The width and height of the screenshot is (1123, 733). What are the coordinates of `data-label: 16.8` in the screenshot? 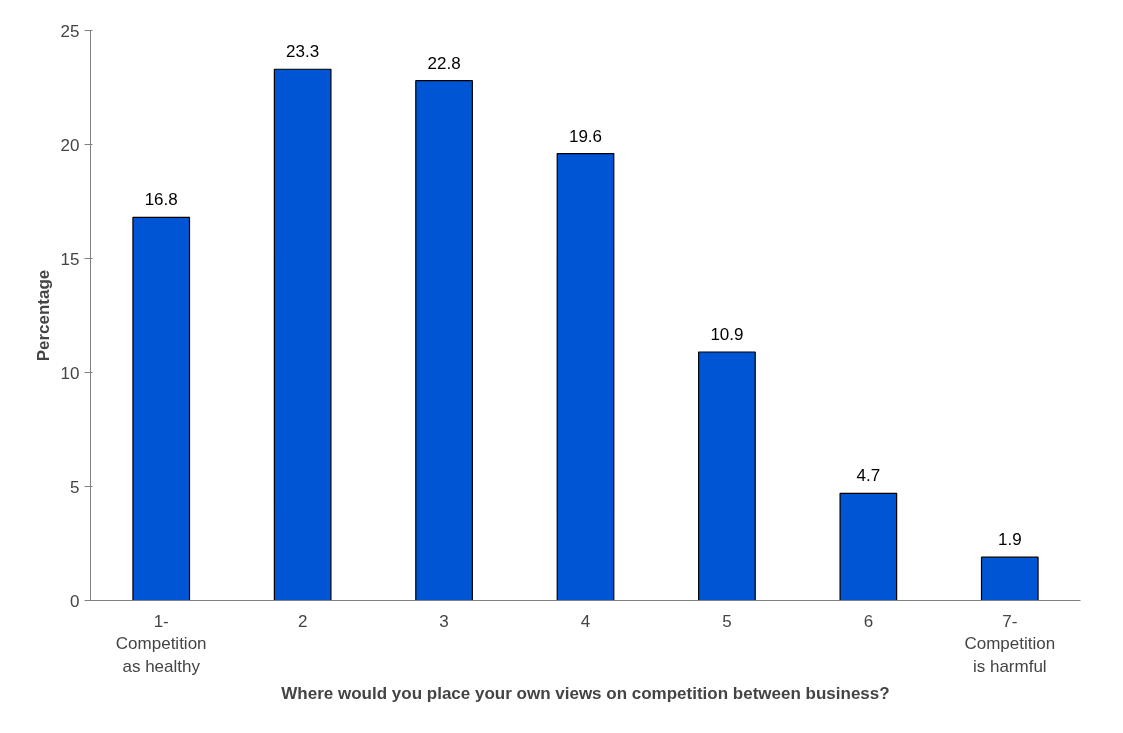 It's located at (161, 200).